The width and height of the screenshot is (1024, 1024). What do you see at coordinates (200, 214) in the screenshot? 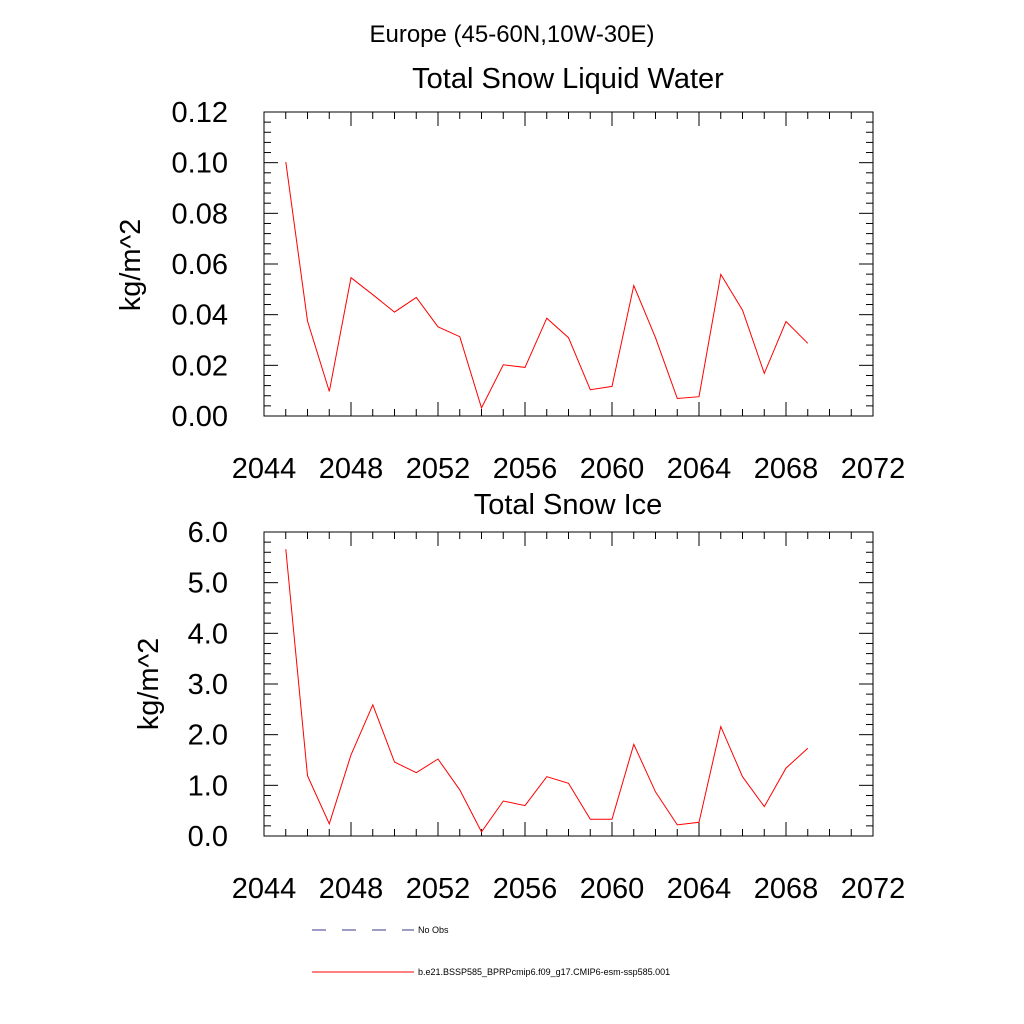
I see `y-tick-label: 0.08` at bounding box center [200, 214].